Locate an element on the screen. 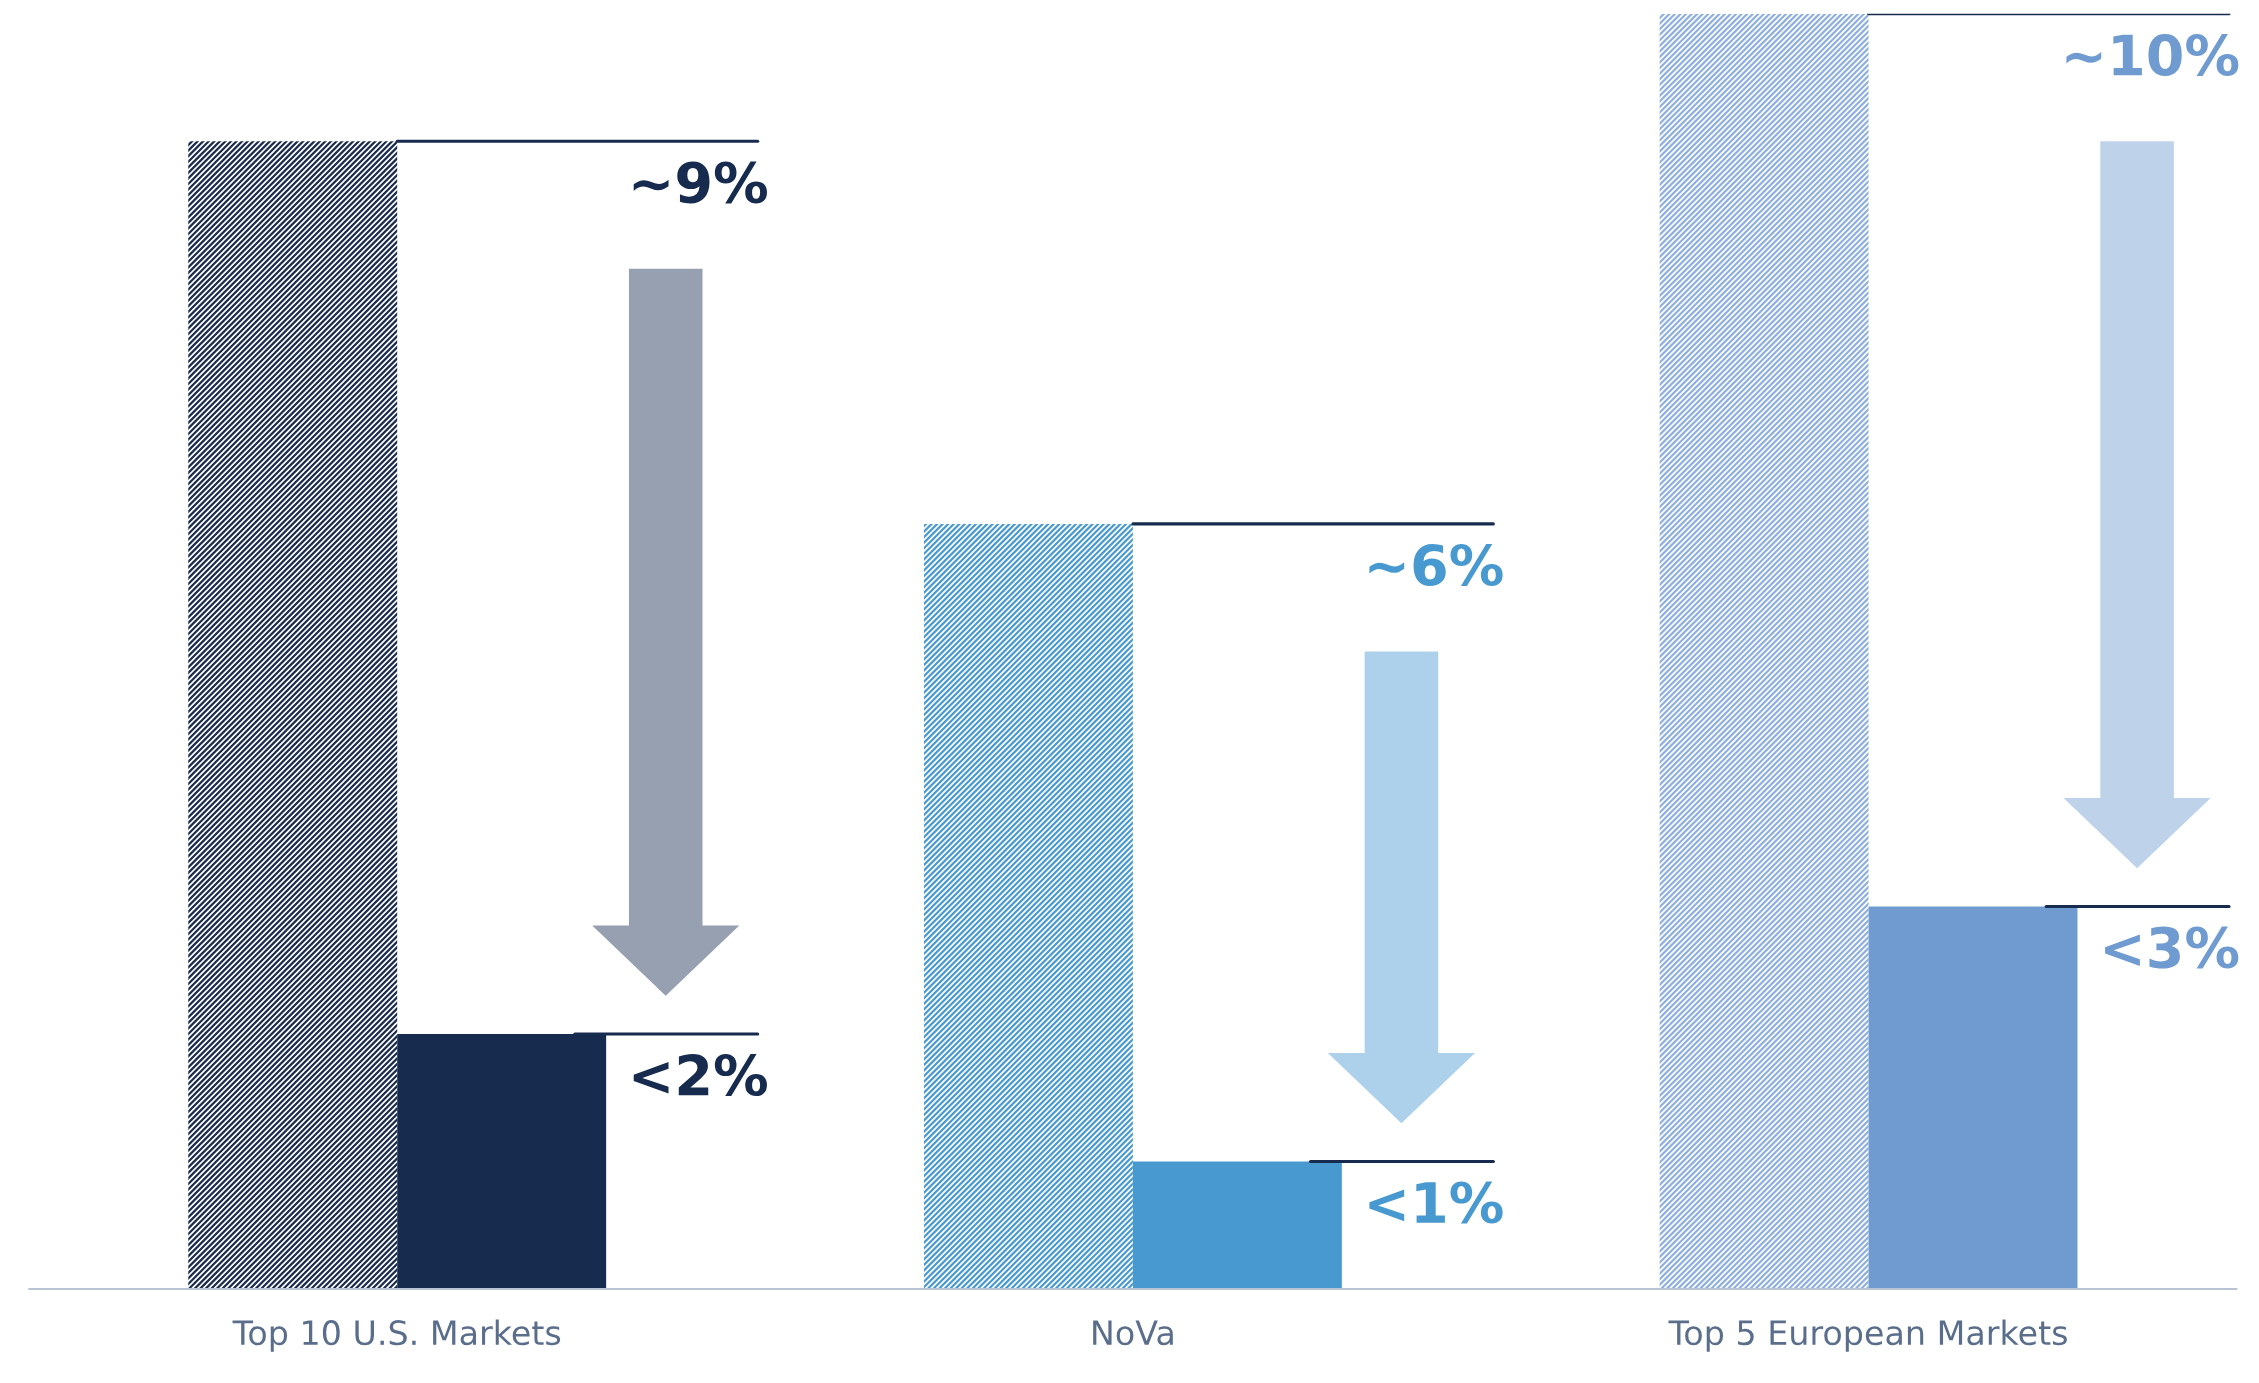 Image resolution: width=2259 pixels, height=1383 pixels. data-label: ~10% is located at coordinates (2152, 54).